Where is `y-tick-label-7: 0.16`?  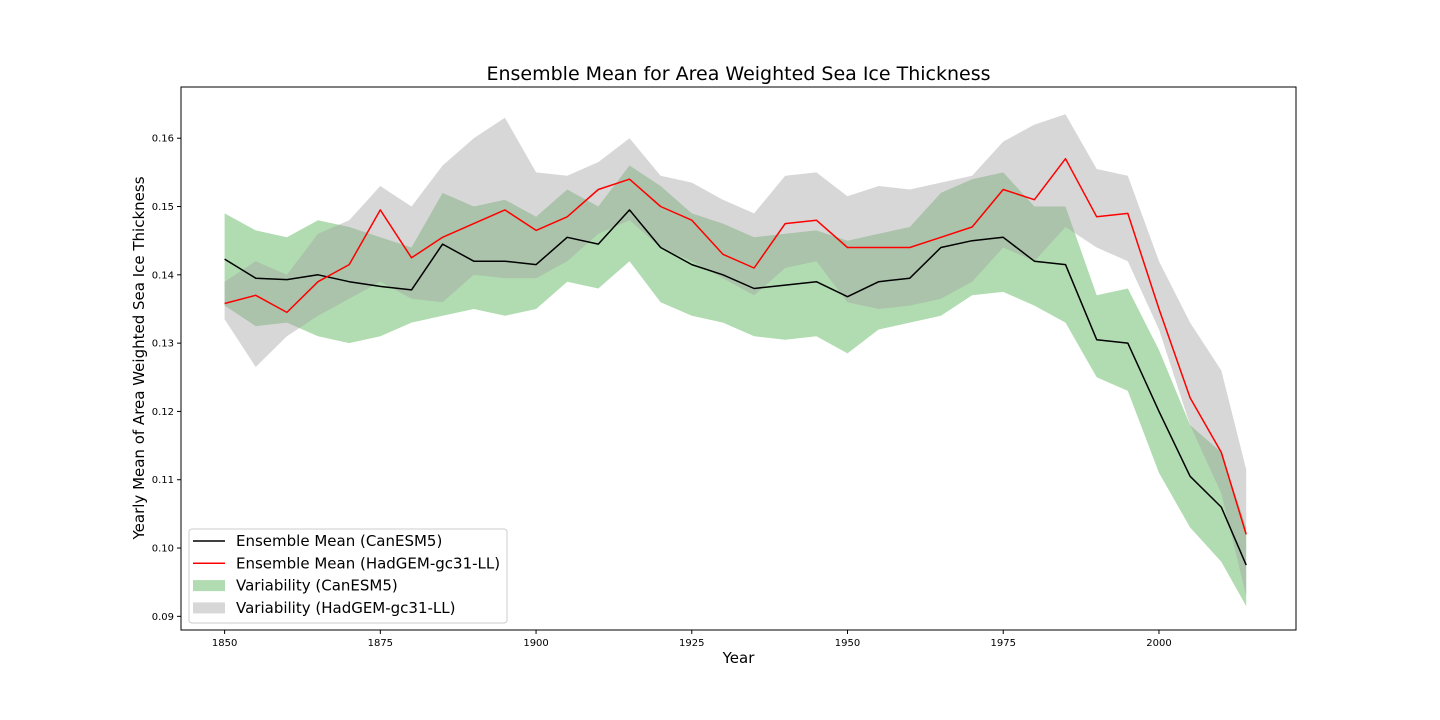
y-tick-label-7: 0.16 is located at coordinates (163, 139).